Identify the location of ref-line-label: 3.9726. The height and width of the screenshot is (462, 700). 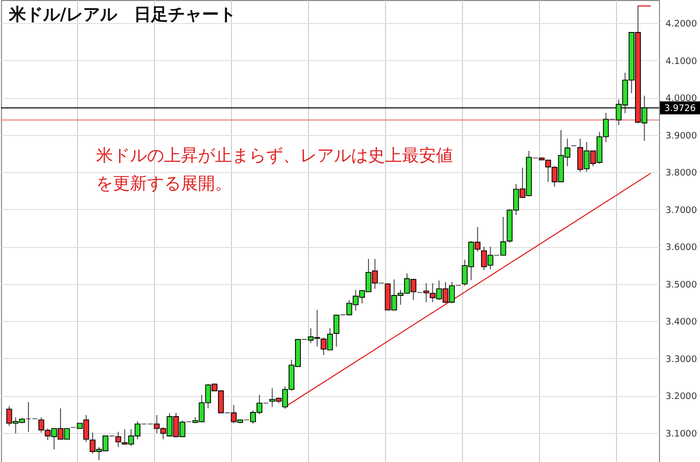
(680, 109).